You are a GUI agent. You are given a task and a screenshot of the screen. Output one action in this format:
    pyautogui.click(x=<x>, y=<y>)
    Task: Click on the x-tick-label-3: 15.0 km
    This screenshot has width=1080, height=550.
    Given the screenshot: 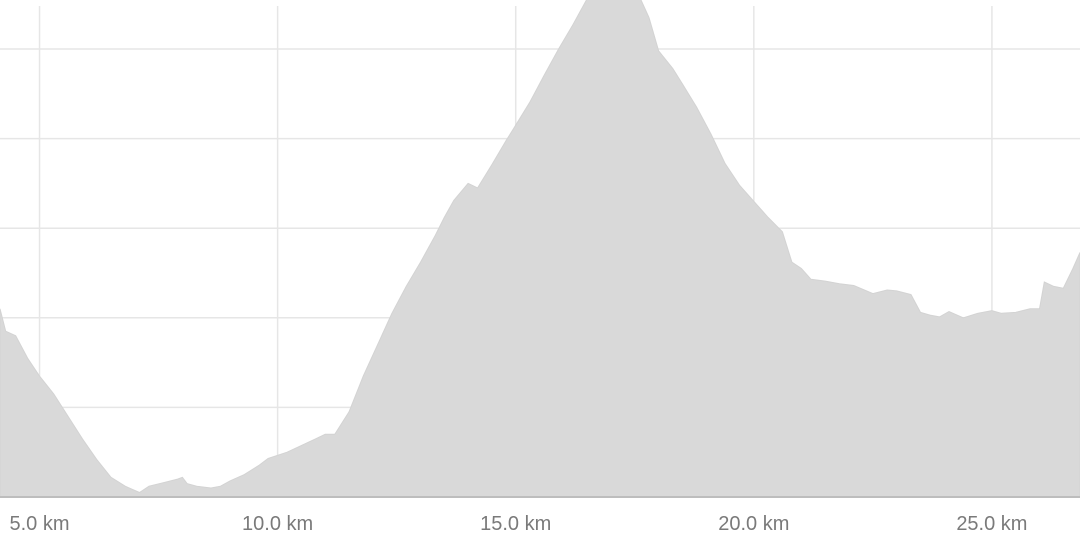 What is the action you would take?
    pyautogui.click(x=515, y=524)
    